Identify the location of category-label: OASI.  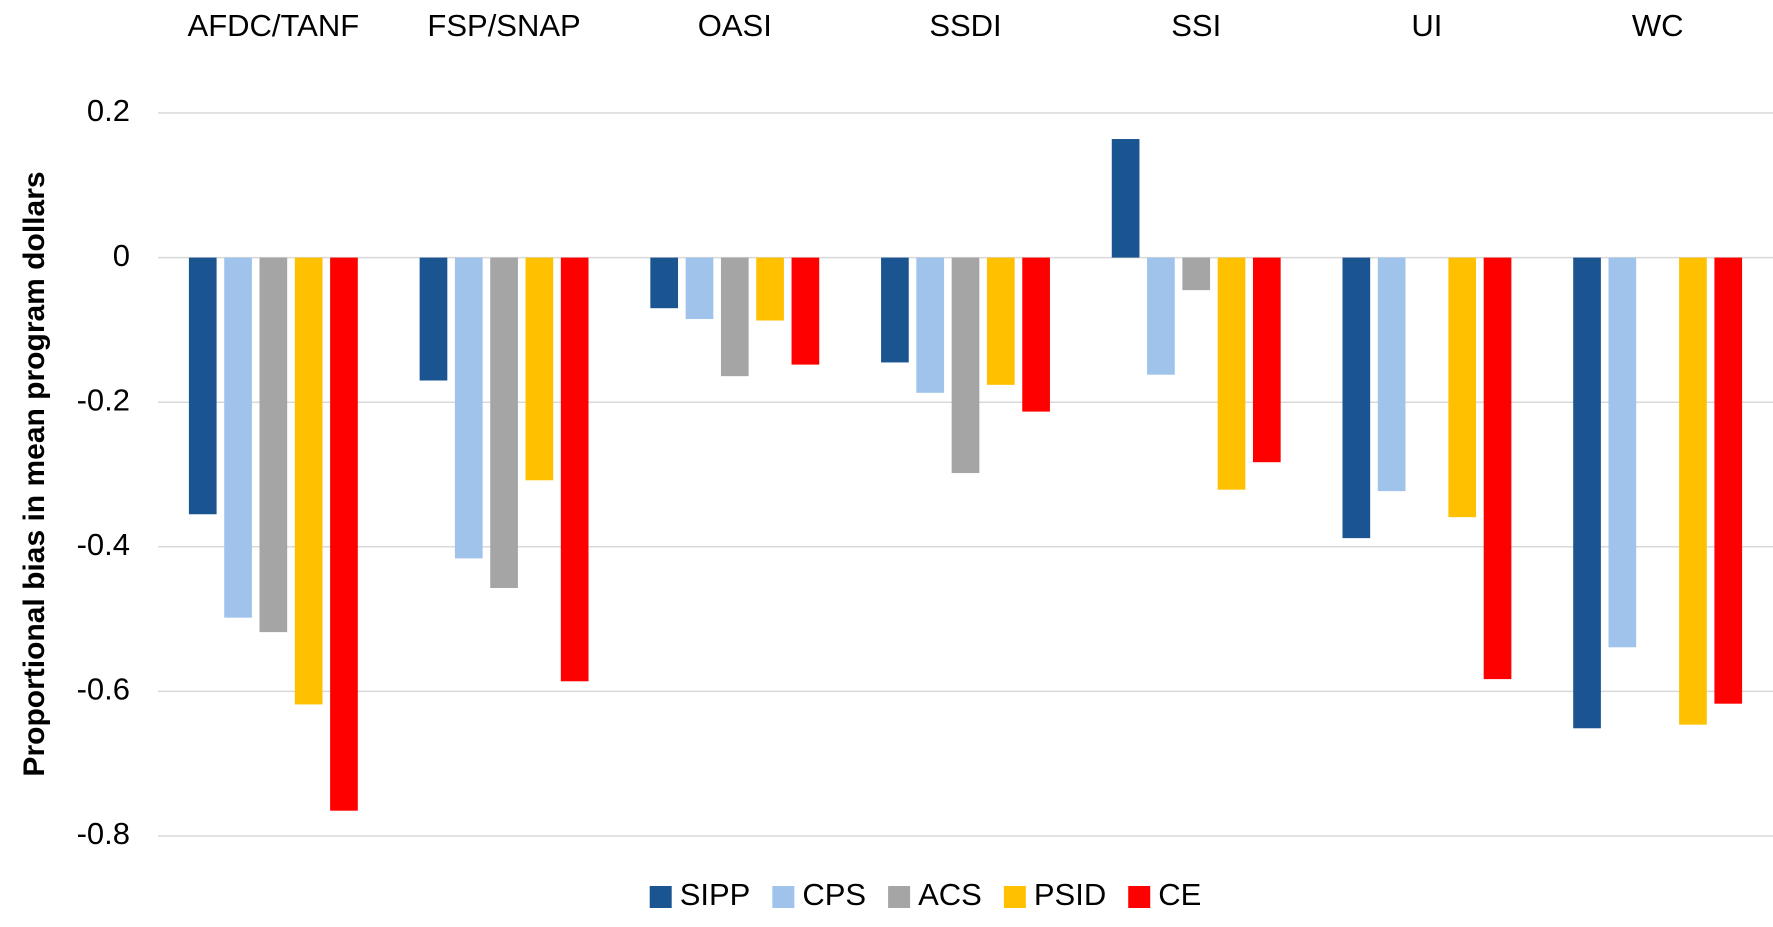
(735, 25).